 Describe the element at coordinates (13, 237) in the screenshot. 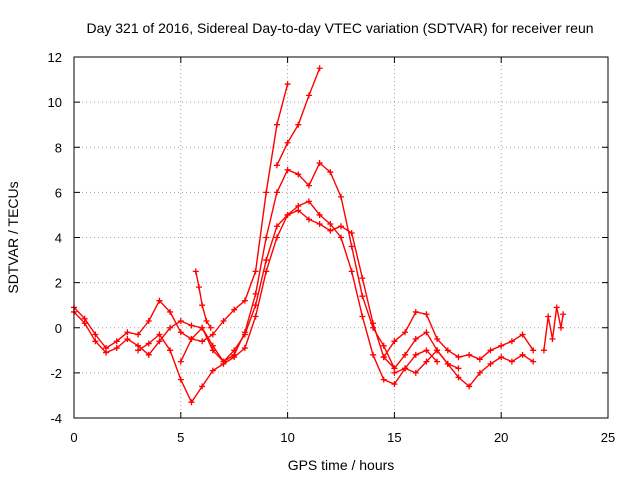

I see `y-axis-title: SDTVAR / TECUs` at that location.